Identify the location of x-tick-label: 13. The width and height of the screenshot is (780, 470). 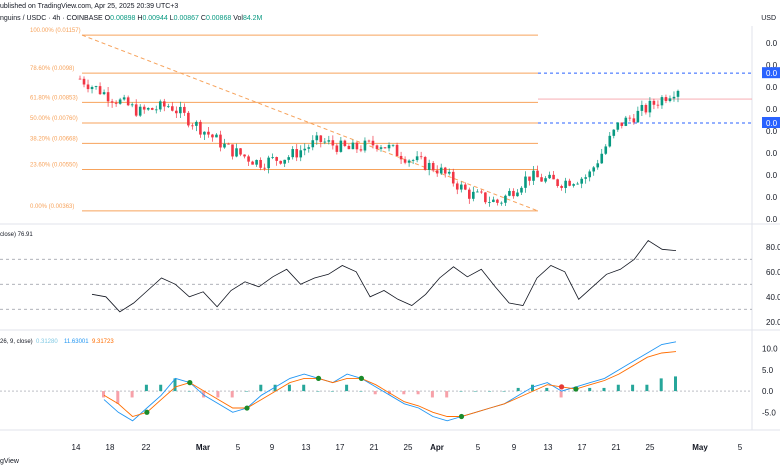
(306, 447).